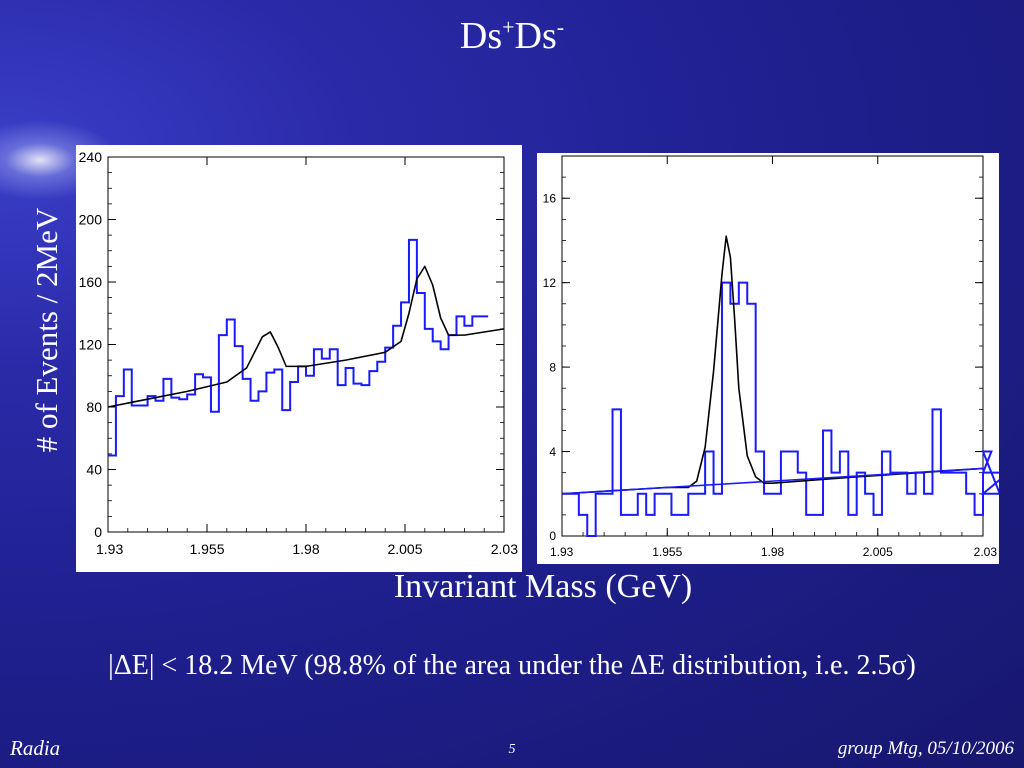  I want to click on y-tick-label: 8, so click(552, 367).